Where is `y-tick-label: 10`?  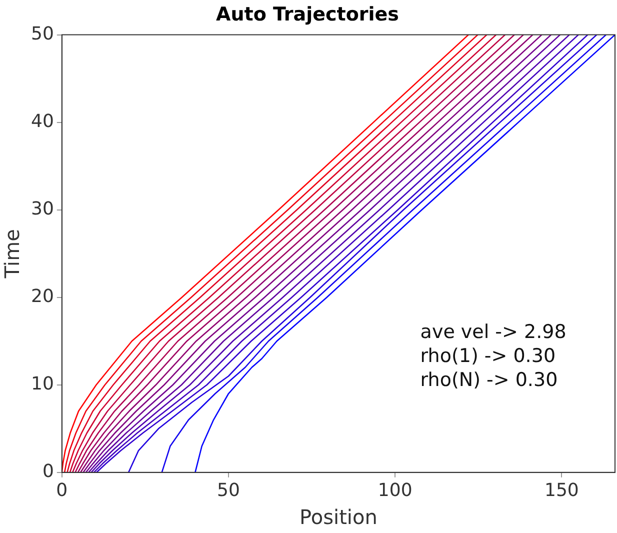 y-tick-label: 10 is located at coordinates (42, 384).